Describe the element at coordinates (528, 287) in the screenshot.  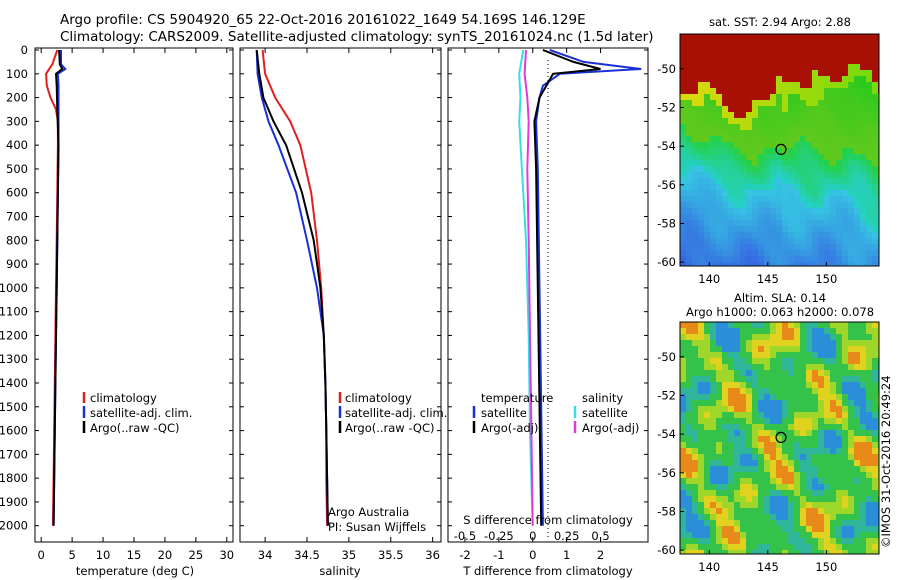
I see `series-line-salinity-argo-adj-` at that location.